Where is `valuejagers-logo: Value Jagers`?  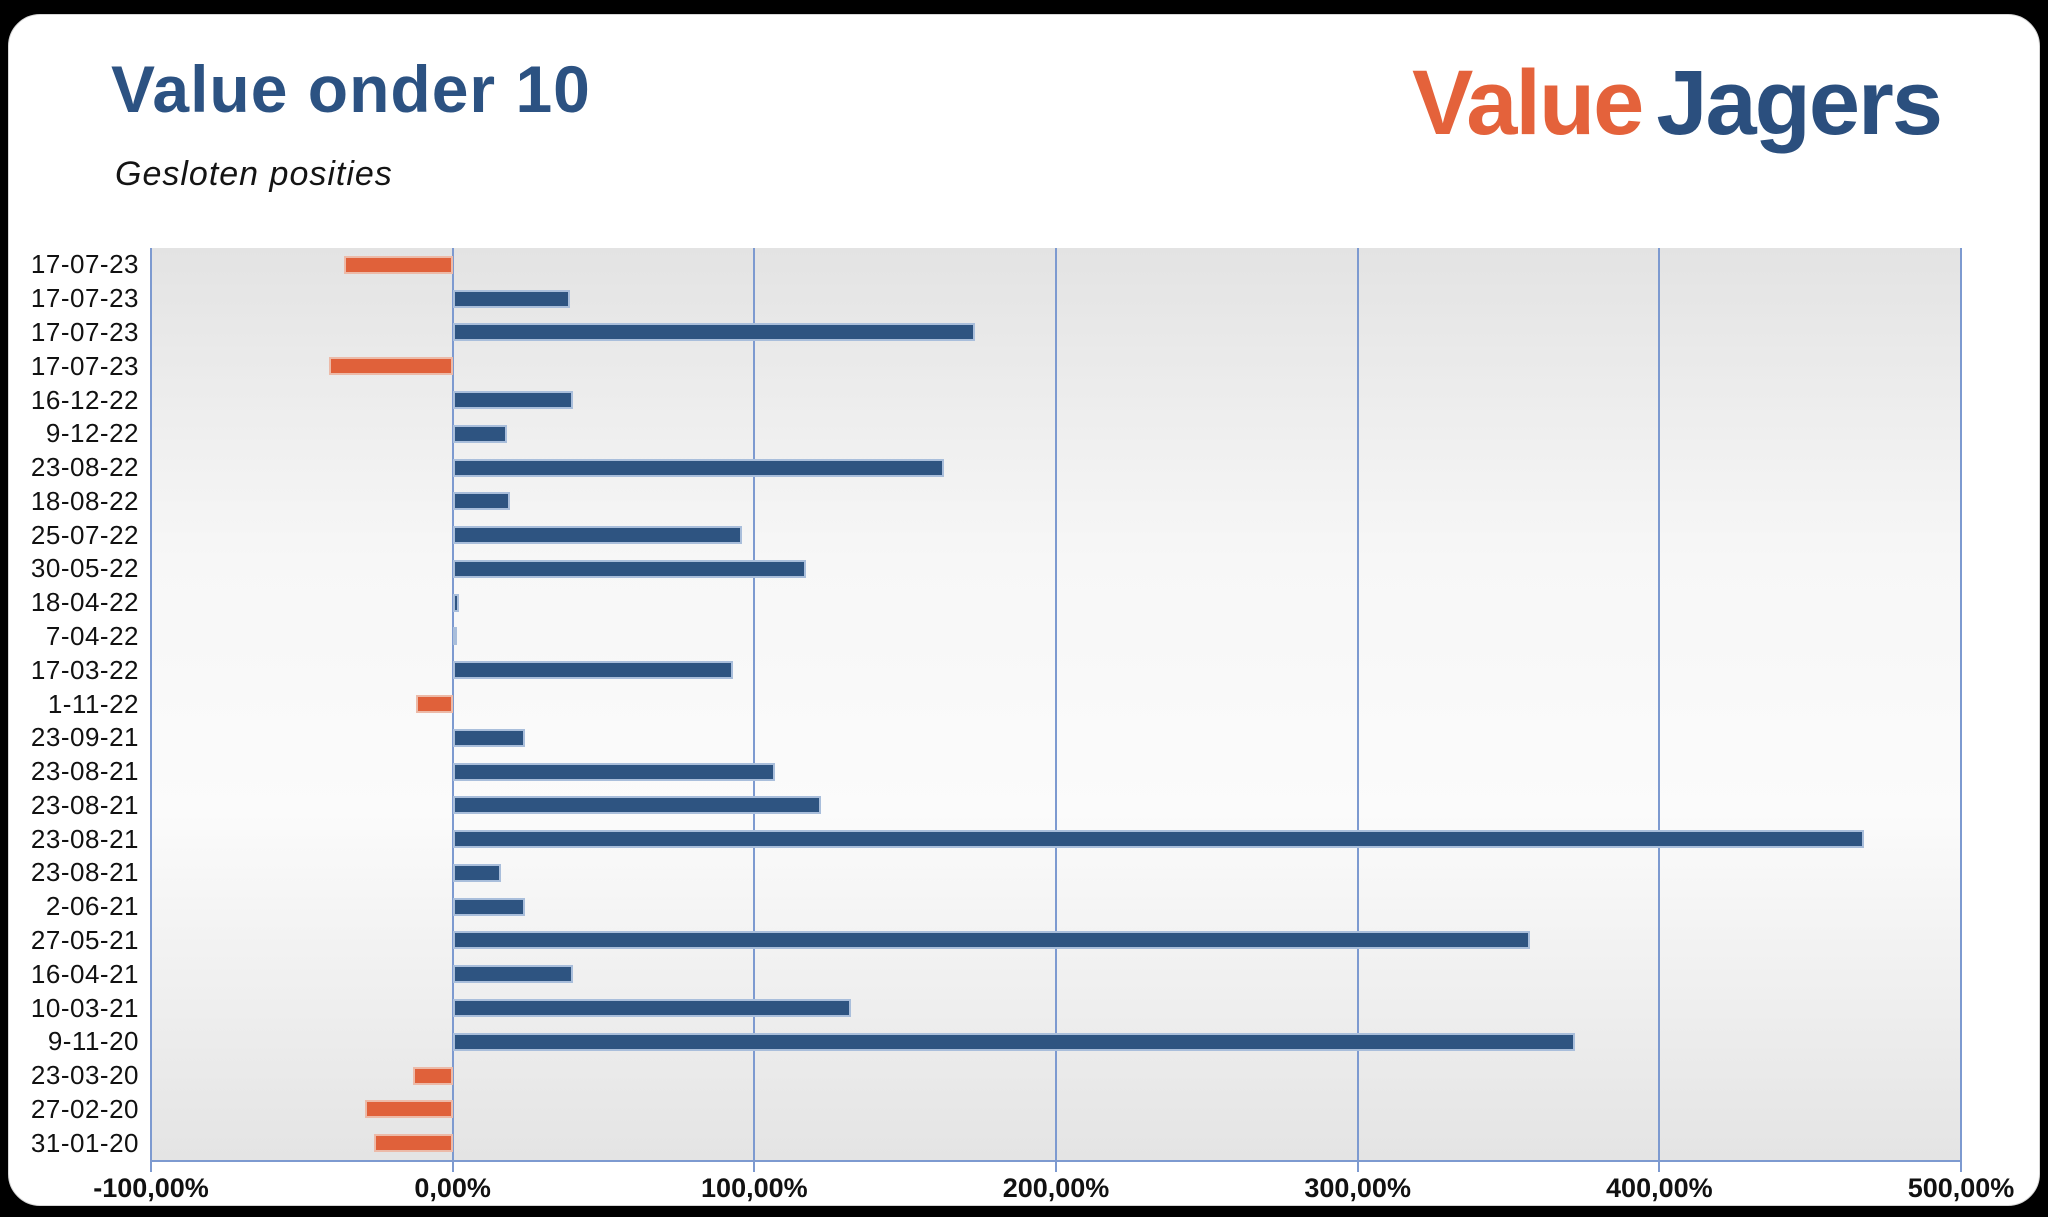
valuejagers-logo: Value Jagers is located at coordinates (1677, 103).